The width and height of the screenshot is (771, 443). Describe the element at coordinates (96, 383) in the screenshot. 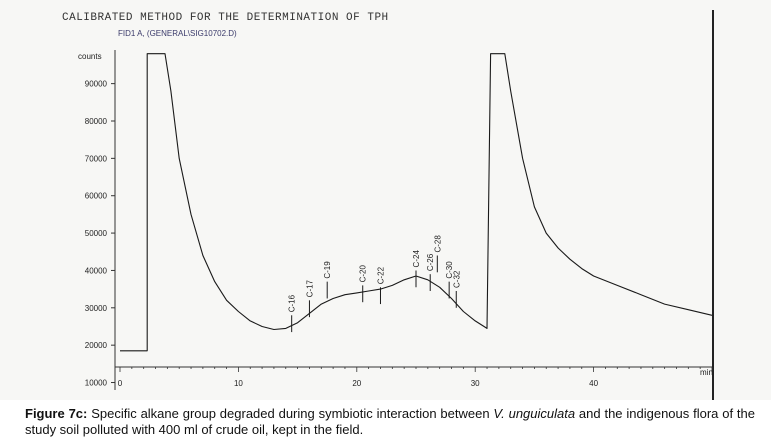

I see `y-tick-label: 10000` at that location.